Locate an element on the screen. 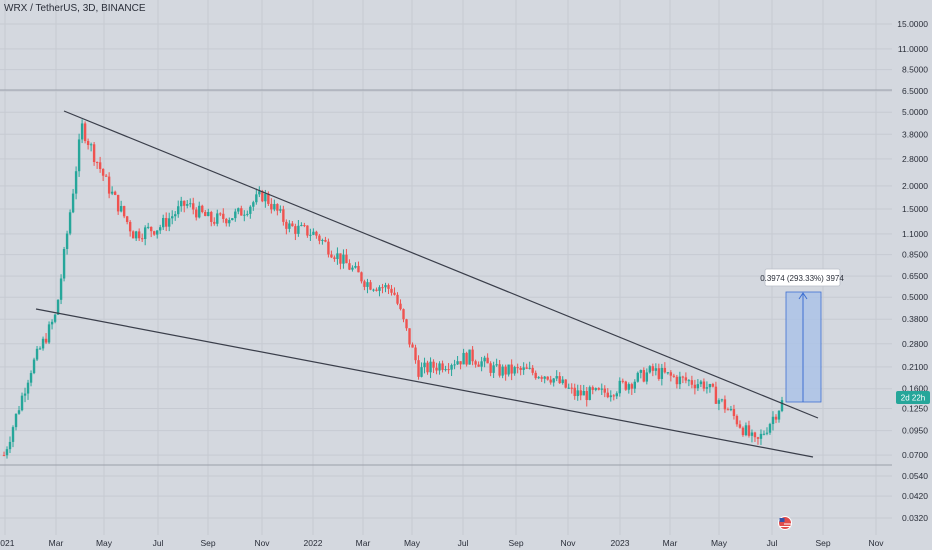 The width and height of the screenshot is (932, 550). time-tick-label: Jul is located at coordinates (463, 543).